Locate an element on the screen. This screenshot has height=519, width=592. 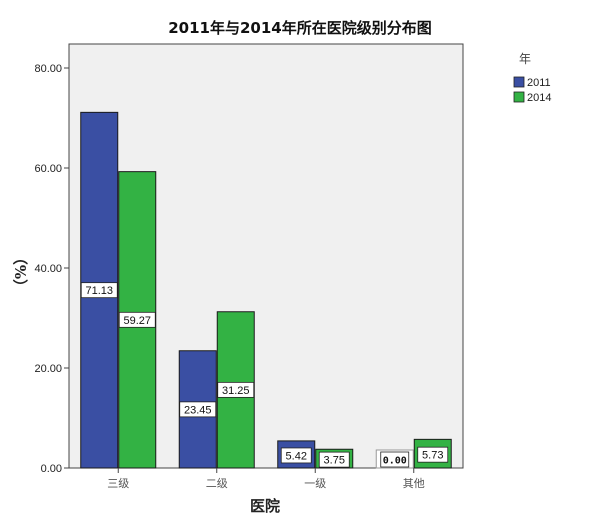
x-tick-label: 其他 is located at coordinates (414, 483).